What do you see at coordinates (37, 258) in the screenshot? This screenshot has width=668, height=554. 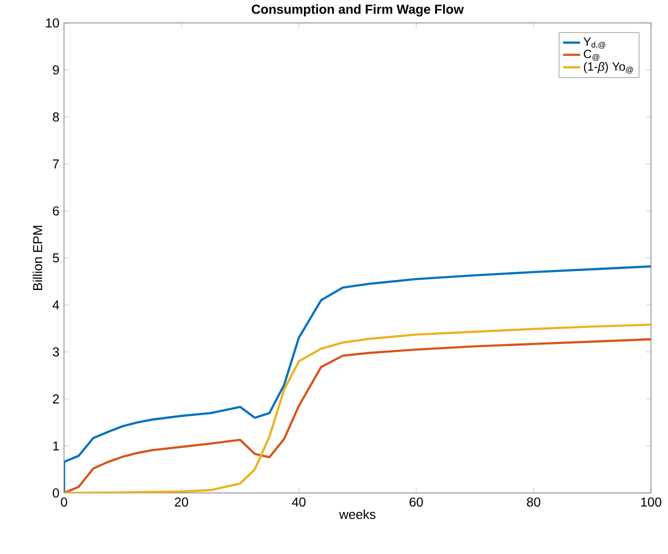 I see `y-axis-title: Billion EPM` at bounding box center [37, 258].